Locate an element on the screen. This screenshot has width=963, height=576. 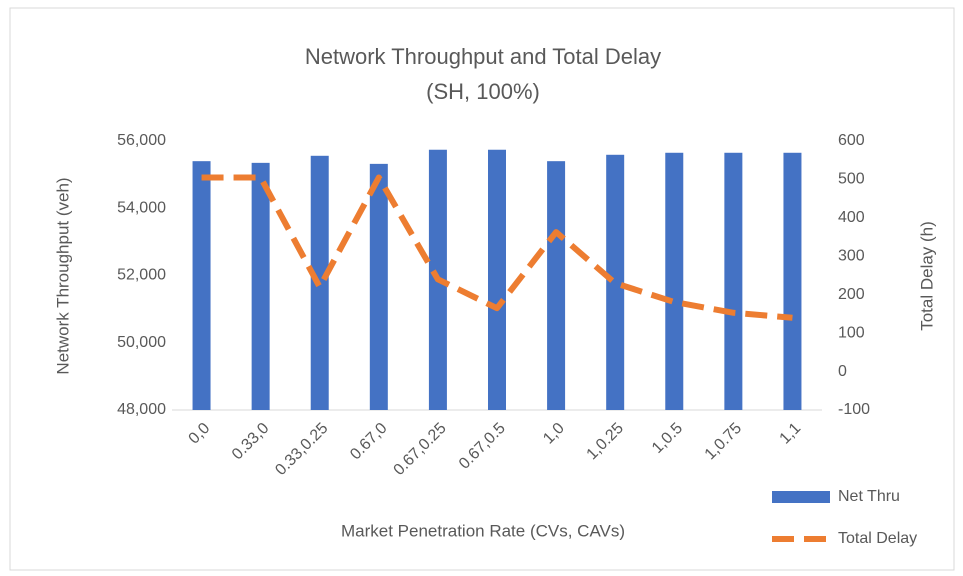
y2-tick-label: 400 is located at coordinates (851, 217).